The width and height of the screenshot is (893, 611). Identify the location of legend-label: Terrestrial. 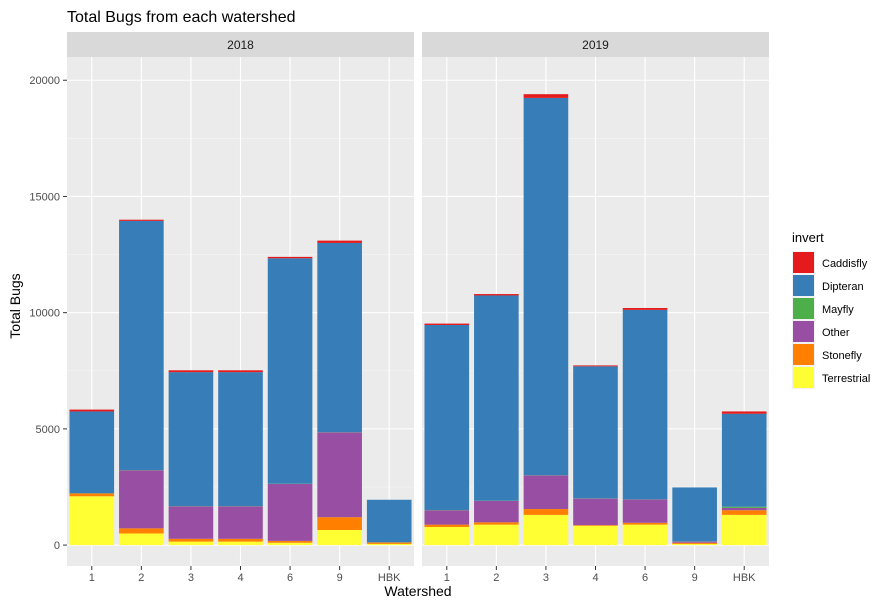
(846, 379).